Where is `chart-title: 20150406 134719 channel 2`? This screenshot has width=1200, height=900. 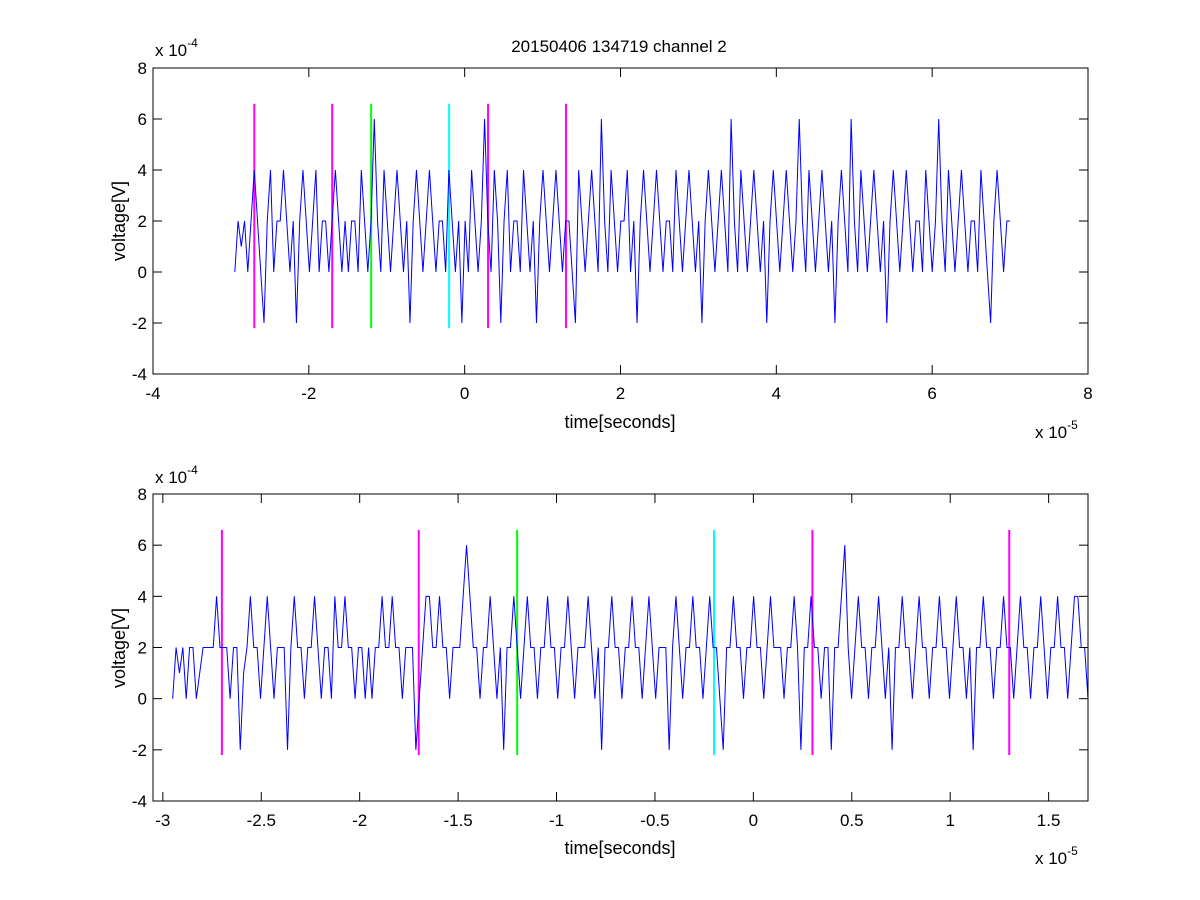
chart-title: 20150406 134719 channel 2 is located at coordinates (619, 46).